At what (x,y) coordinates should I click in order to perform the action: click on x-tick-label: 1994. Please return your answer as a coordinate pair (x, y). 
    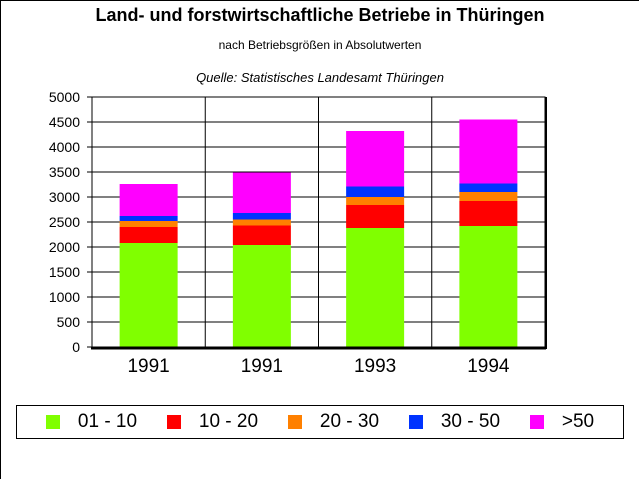
    Looking at the image, I should click on (488, 366).